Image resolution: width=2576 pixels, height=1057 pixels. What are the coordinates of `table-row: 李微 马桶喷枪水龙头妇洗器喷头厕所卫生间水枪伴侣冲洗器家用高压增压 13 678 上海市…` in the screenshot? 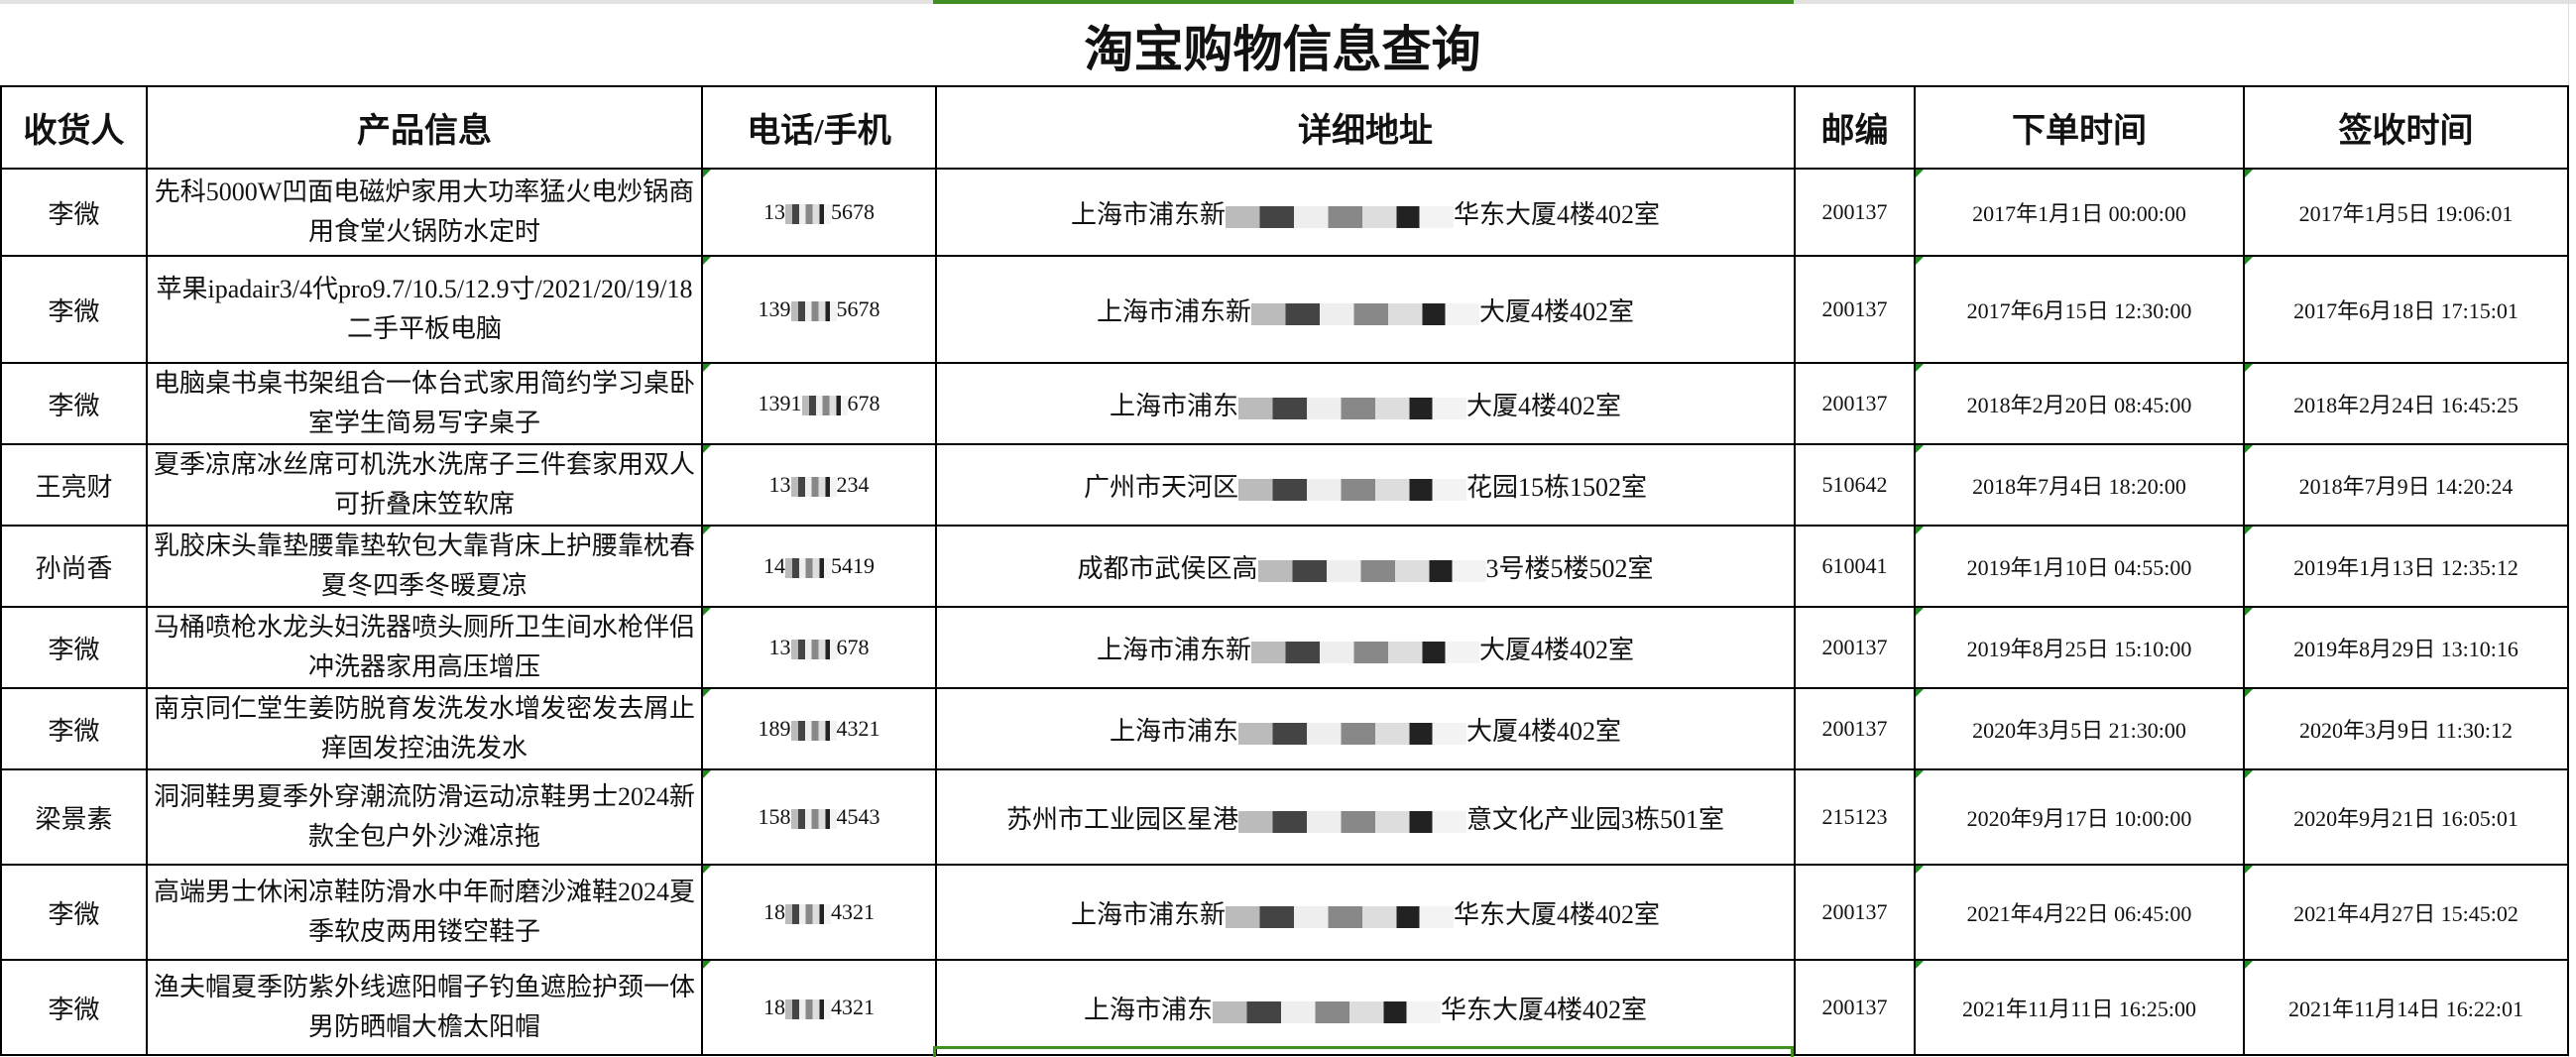 It's located at (1284, 647).